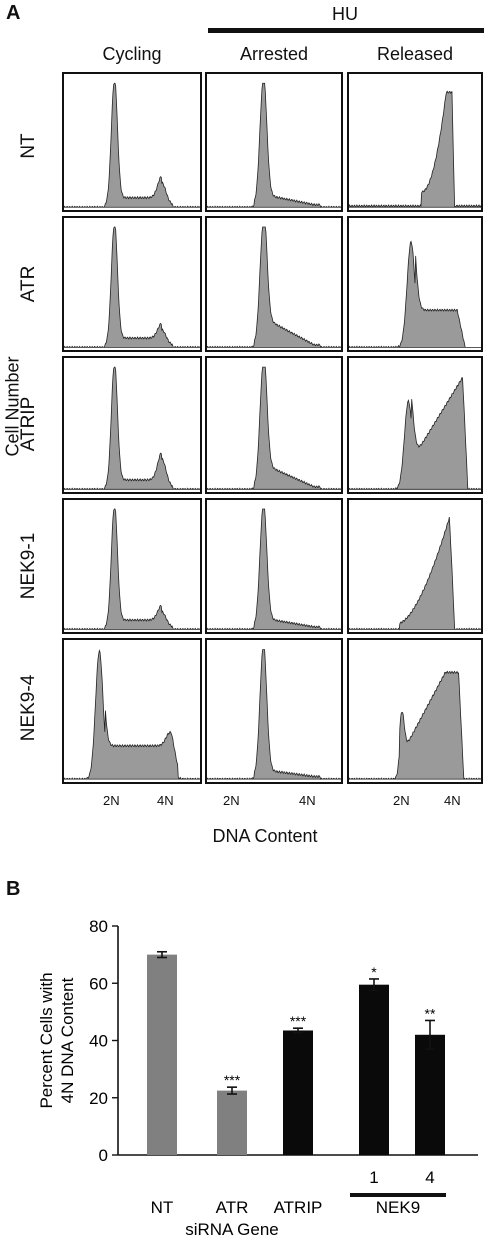  I want to click on histogram-atr-cycling, so click(132, 284).